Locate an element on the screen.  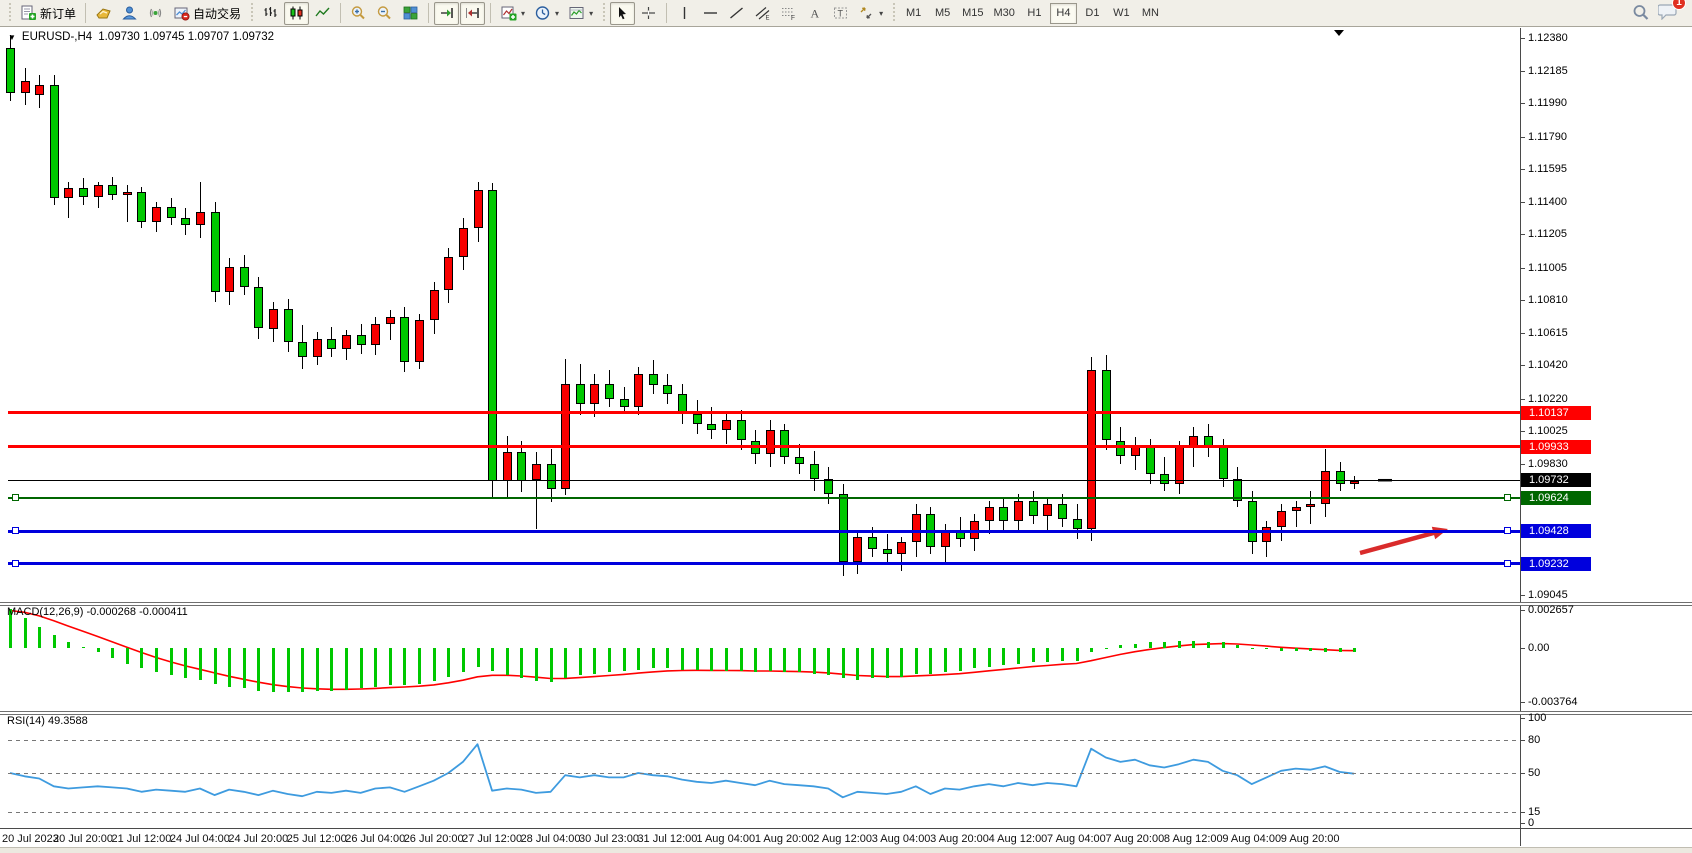
timeframe-button-h4: H4 is located at coordinates (1063, 13).